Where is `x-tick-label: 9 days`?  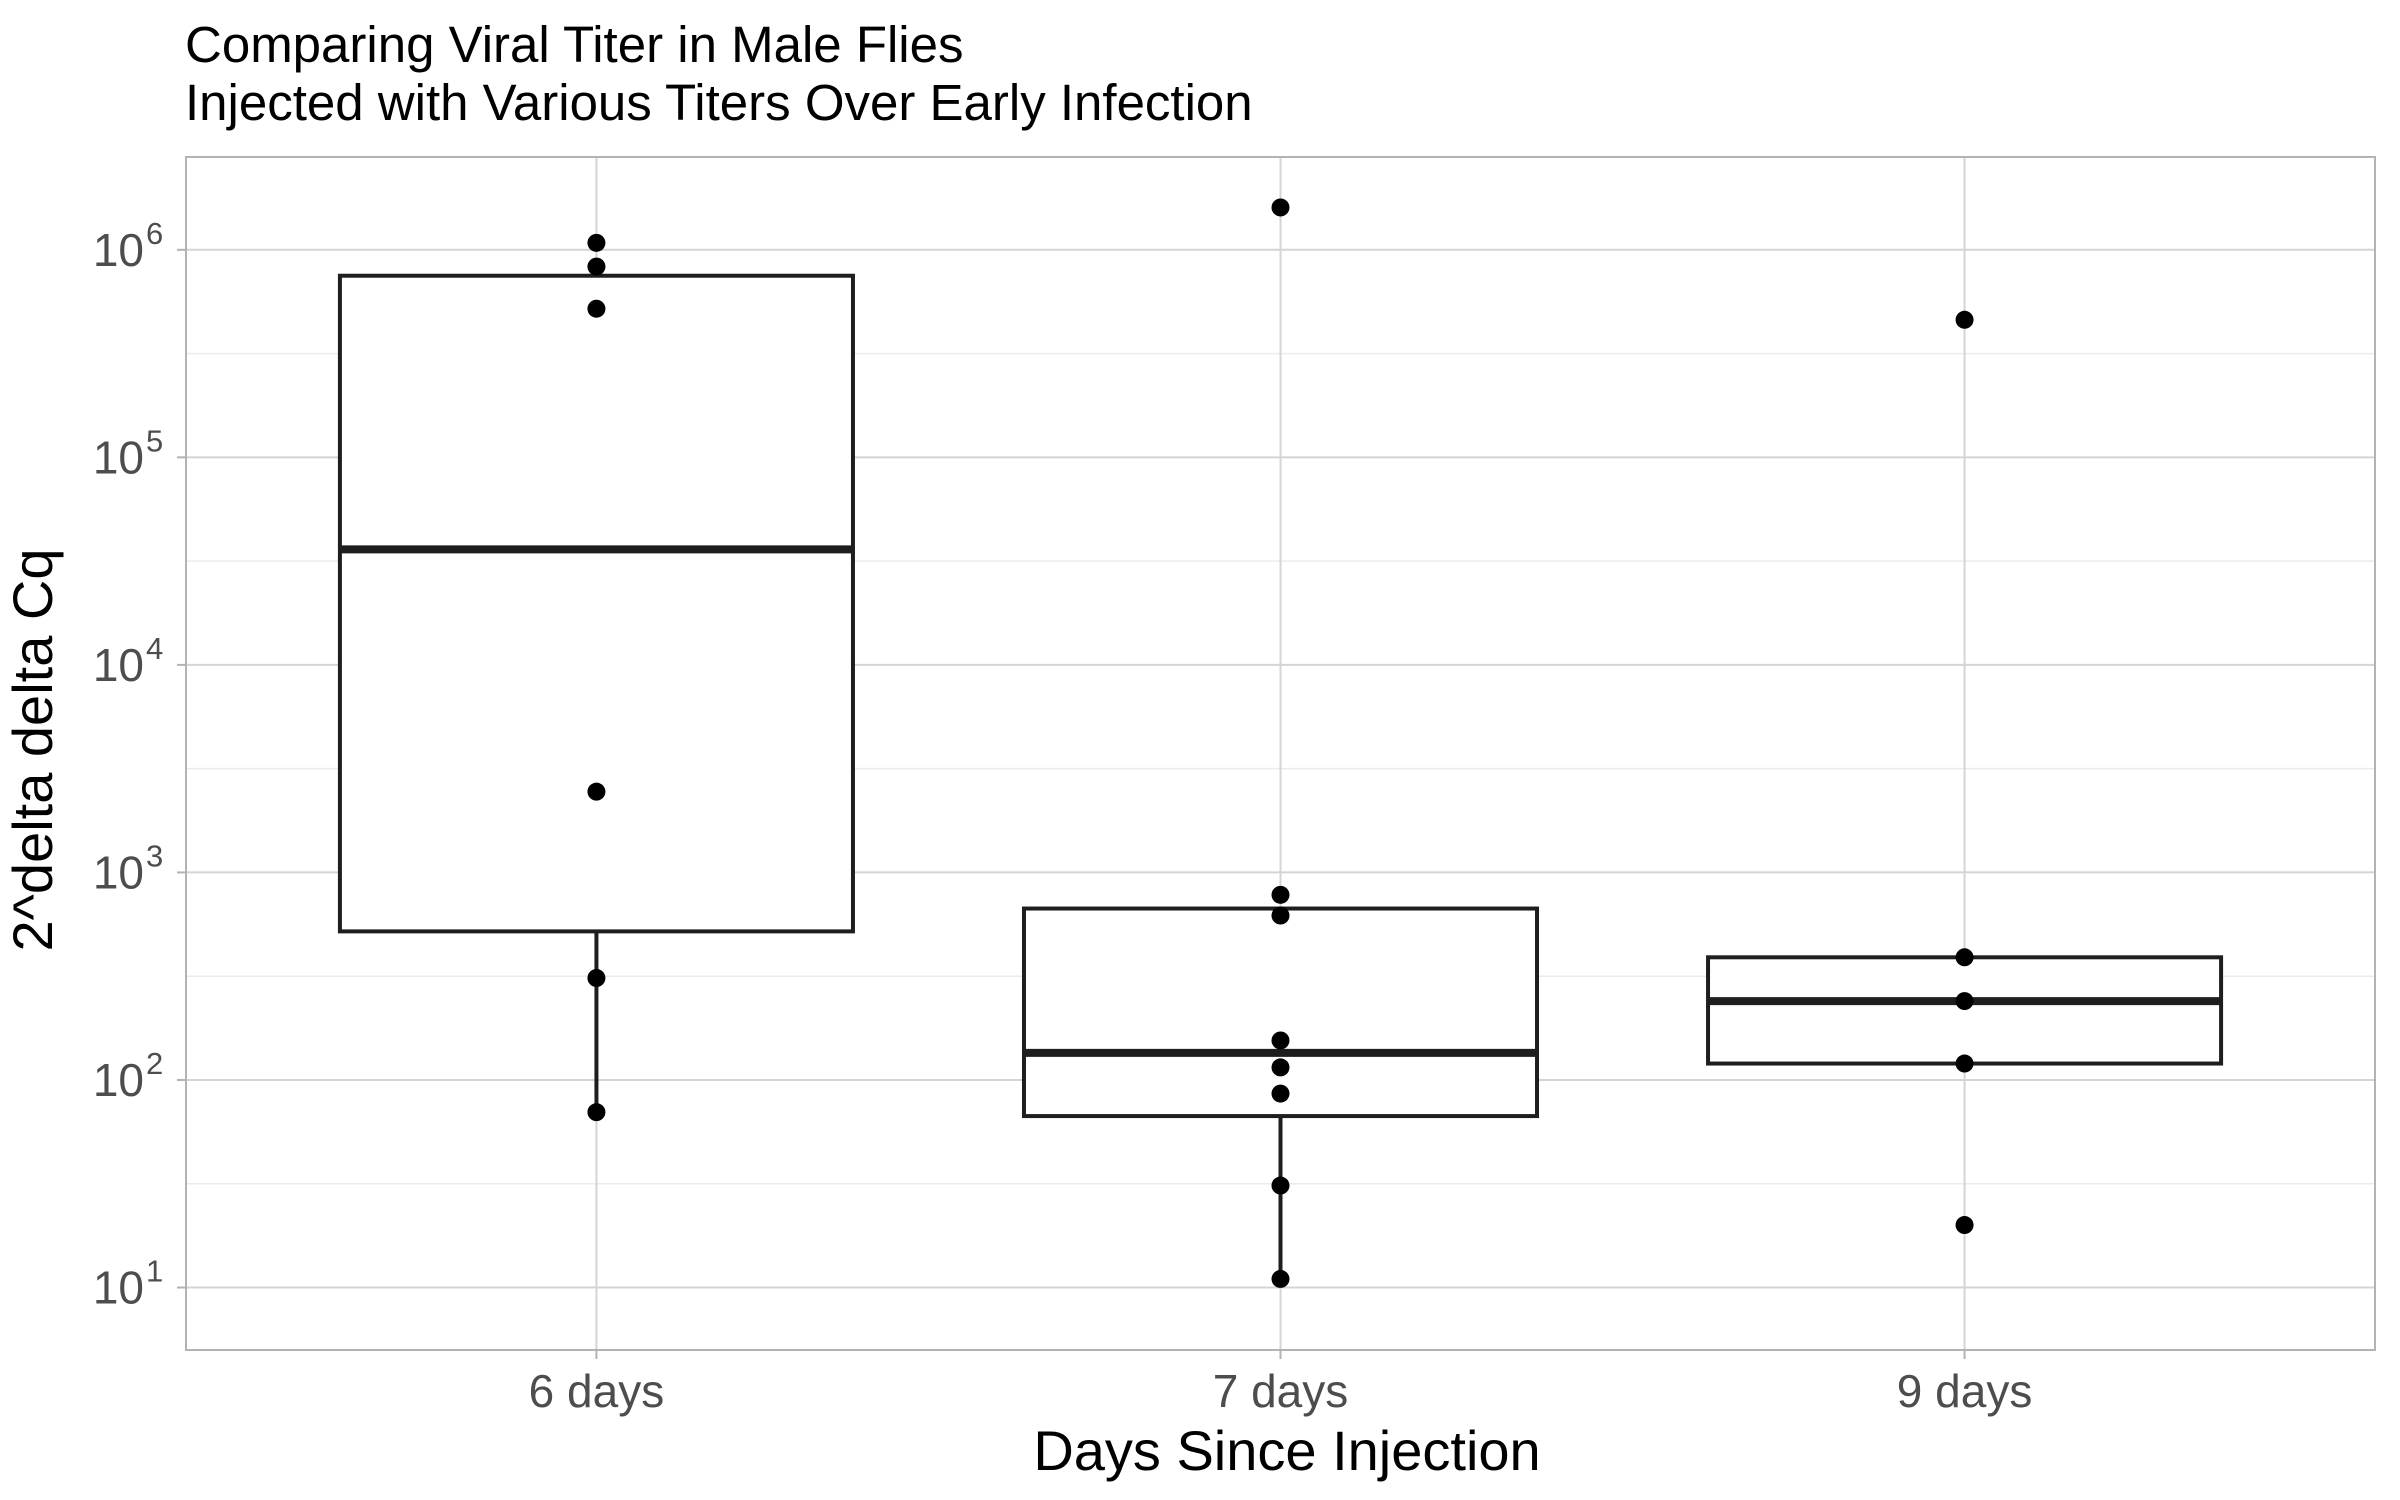
x-tick-label: 9 days is located at coordinates (1965, 1391).